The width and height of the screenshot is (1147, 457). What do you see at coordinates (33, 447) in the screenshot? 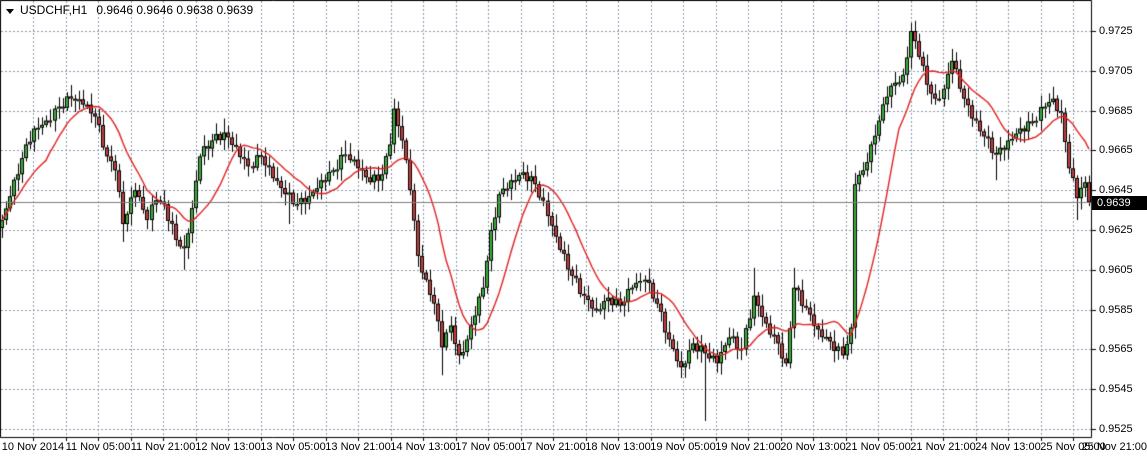
I see `time-axis-label: 10 Nov 2014` at bounding box center [33, 447].